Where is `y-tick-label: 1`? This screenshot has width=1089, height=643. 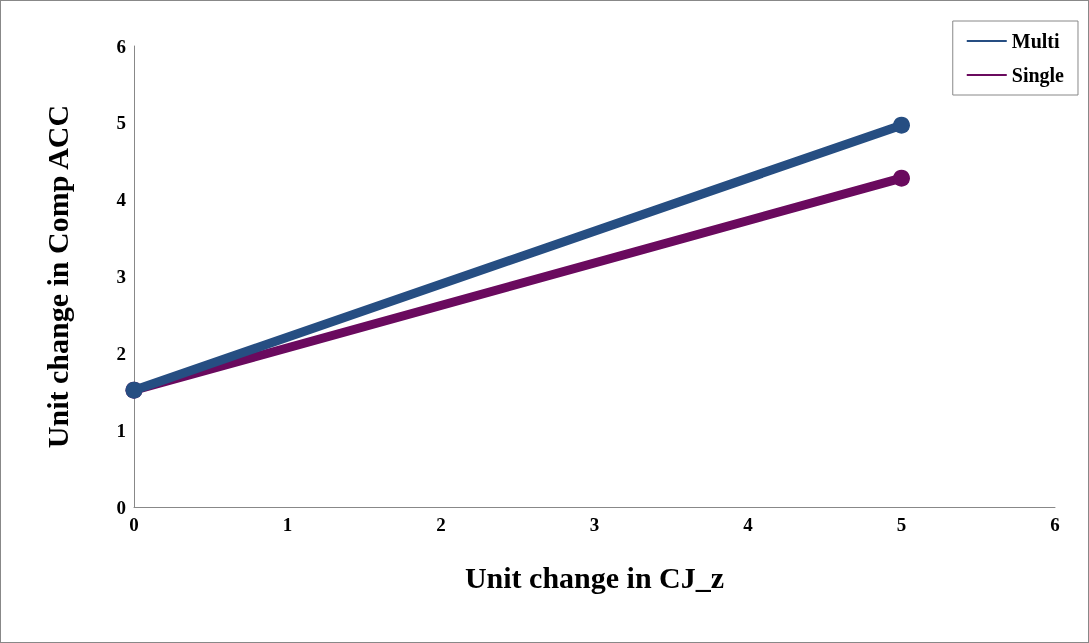
y-tick-label: 1 is located at coordinates (121, 430).